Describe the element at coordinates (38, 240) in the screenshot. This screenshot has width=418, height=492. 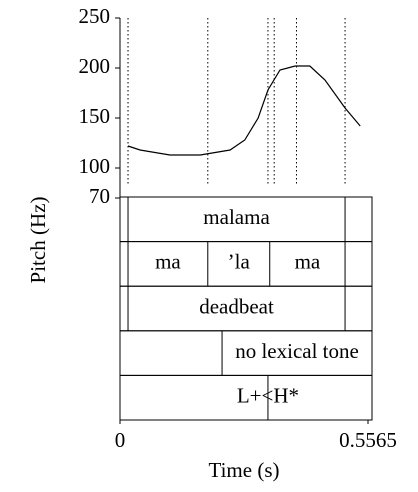
I see `y-axis-label: Pitch (Hz)` at that location.